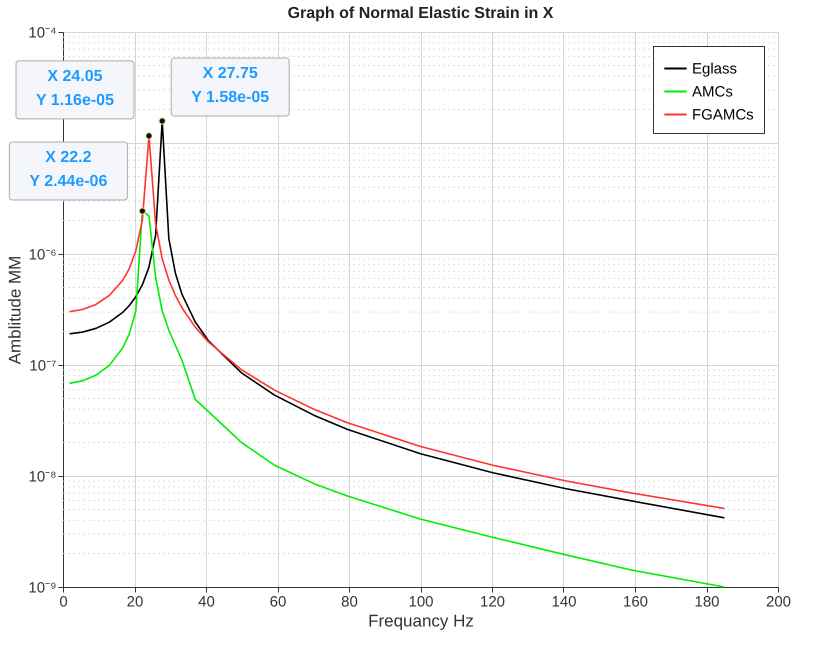 The height and width of the screenshot is (670, 828). What do you see at coordinates (278, 602) in the screenshot?
I see `x-tick-label: 60` at bounding box center [278, 602].